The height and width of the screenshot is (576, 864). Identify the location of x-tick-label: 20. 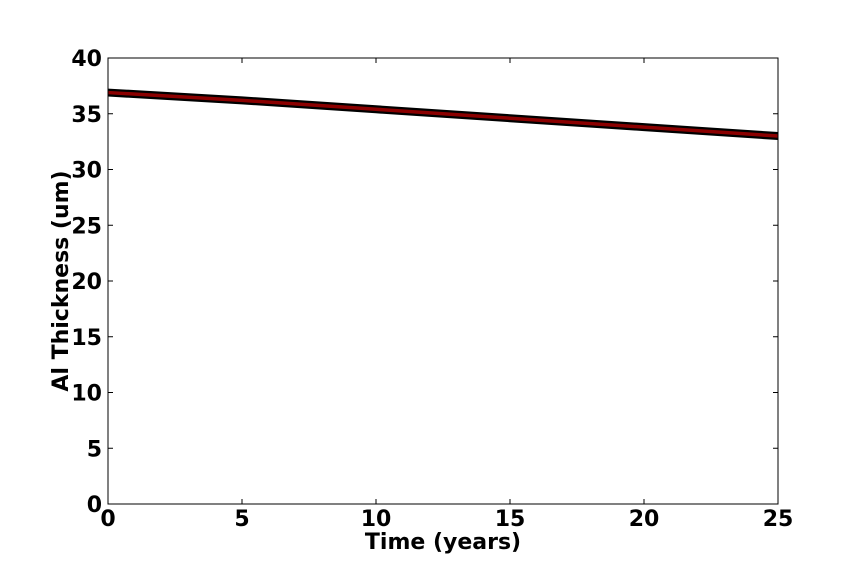
(644, 519).